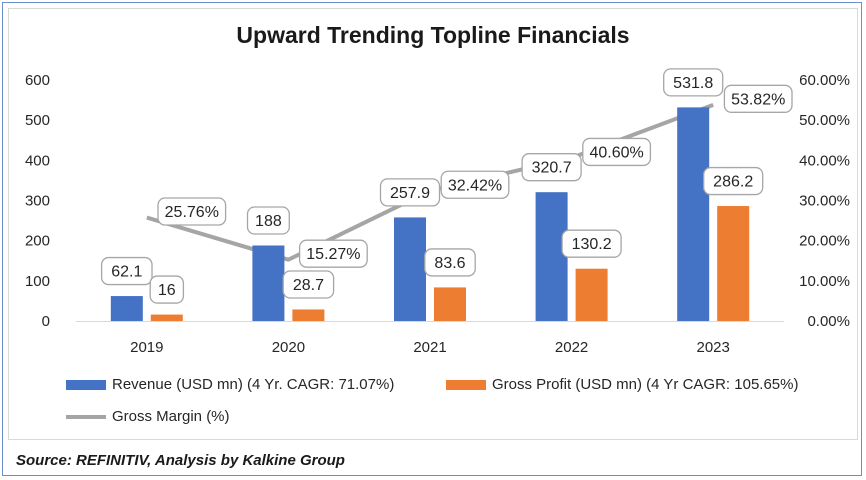 This screenshot has height=480, width=866. I want to click on legend-gross-profit-swatch, so click(466, 384).